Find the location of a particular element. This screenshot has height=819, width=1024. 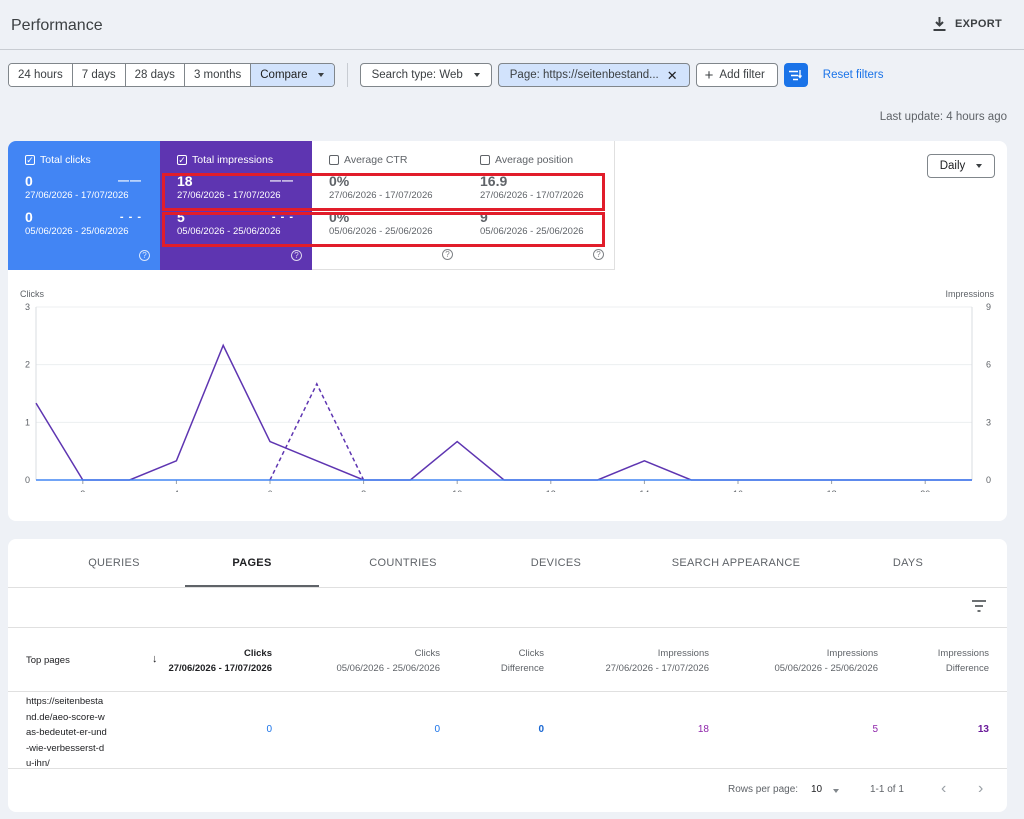

filter-settings-button is located at coordinates (795, 75).